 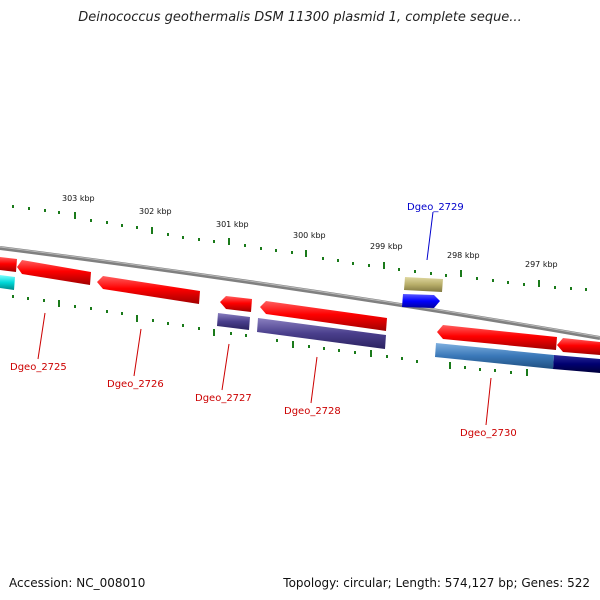 I want to click on gene-label-dgeo-2728: Dgeo_2728, so click(x=312, y=411).